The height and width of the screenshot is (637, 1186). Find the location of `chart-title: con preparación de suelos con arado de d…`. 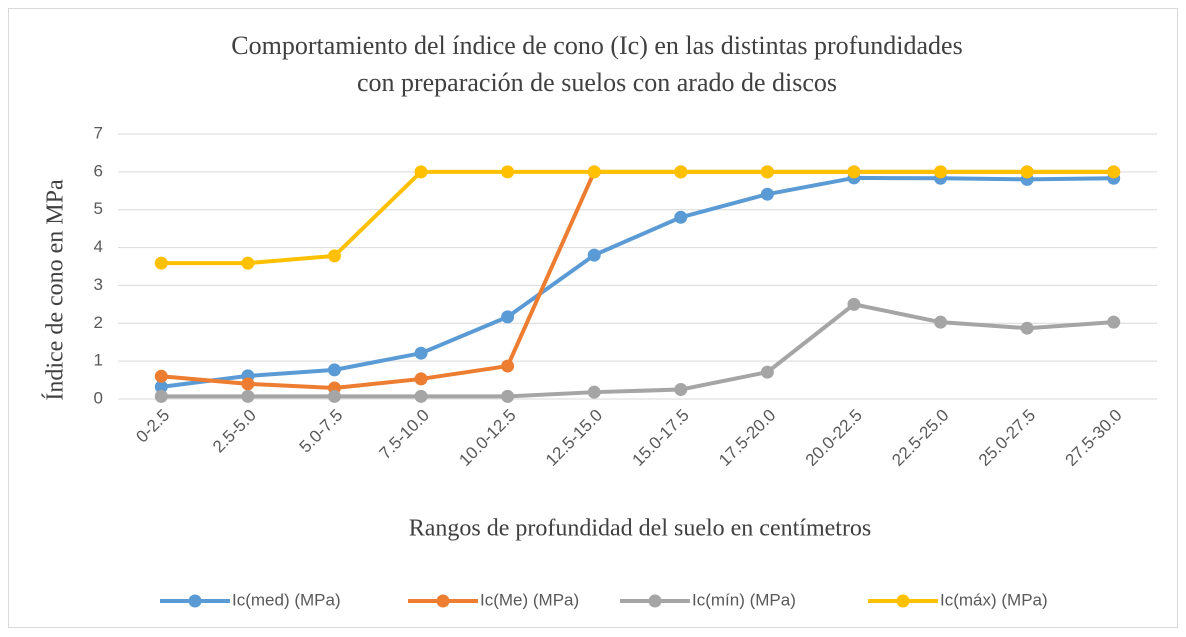

chart-title: con preparación de suelos con arado de d… is located at coordinates (597, 82).